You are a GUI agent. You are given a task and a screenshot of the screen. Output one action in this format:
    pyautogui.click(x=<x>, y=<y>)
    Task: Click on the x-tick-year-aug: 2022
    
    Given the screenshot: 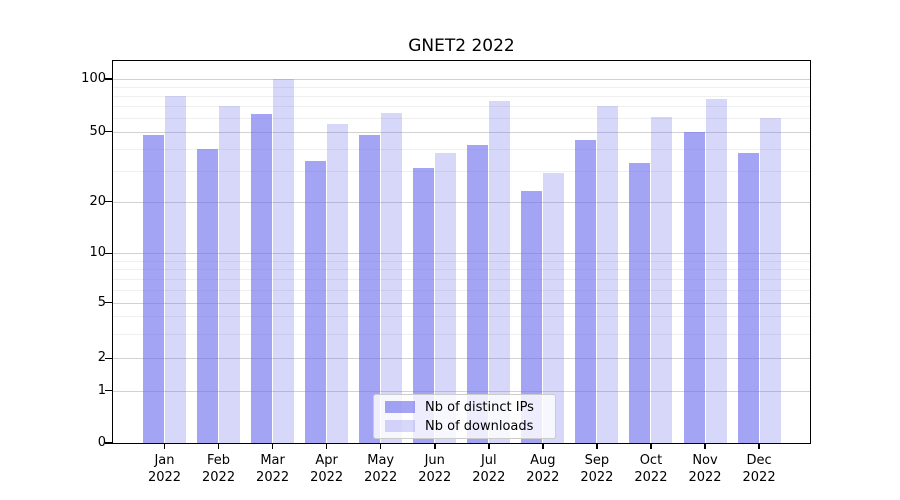 What is the action you would take?
    pyautogui.click(x=543, y=477)
    